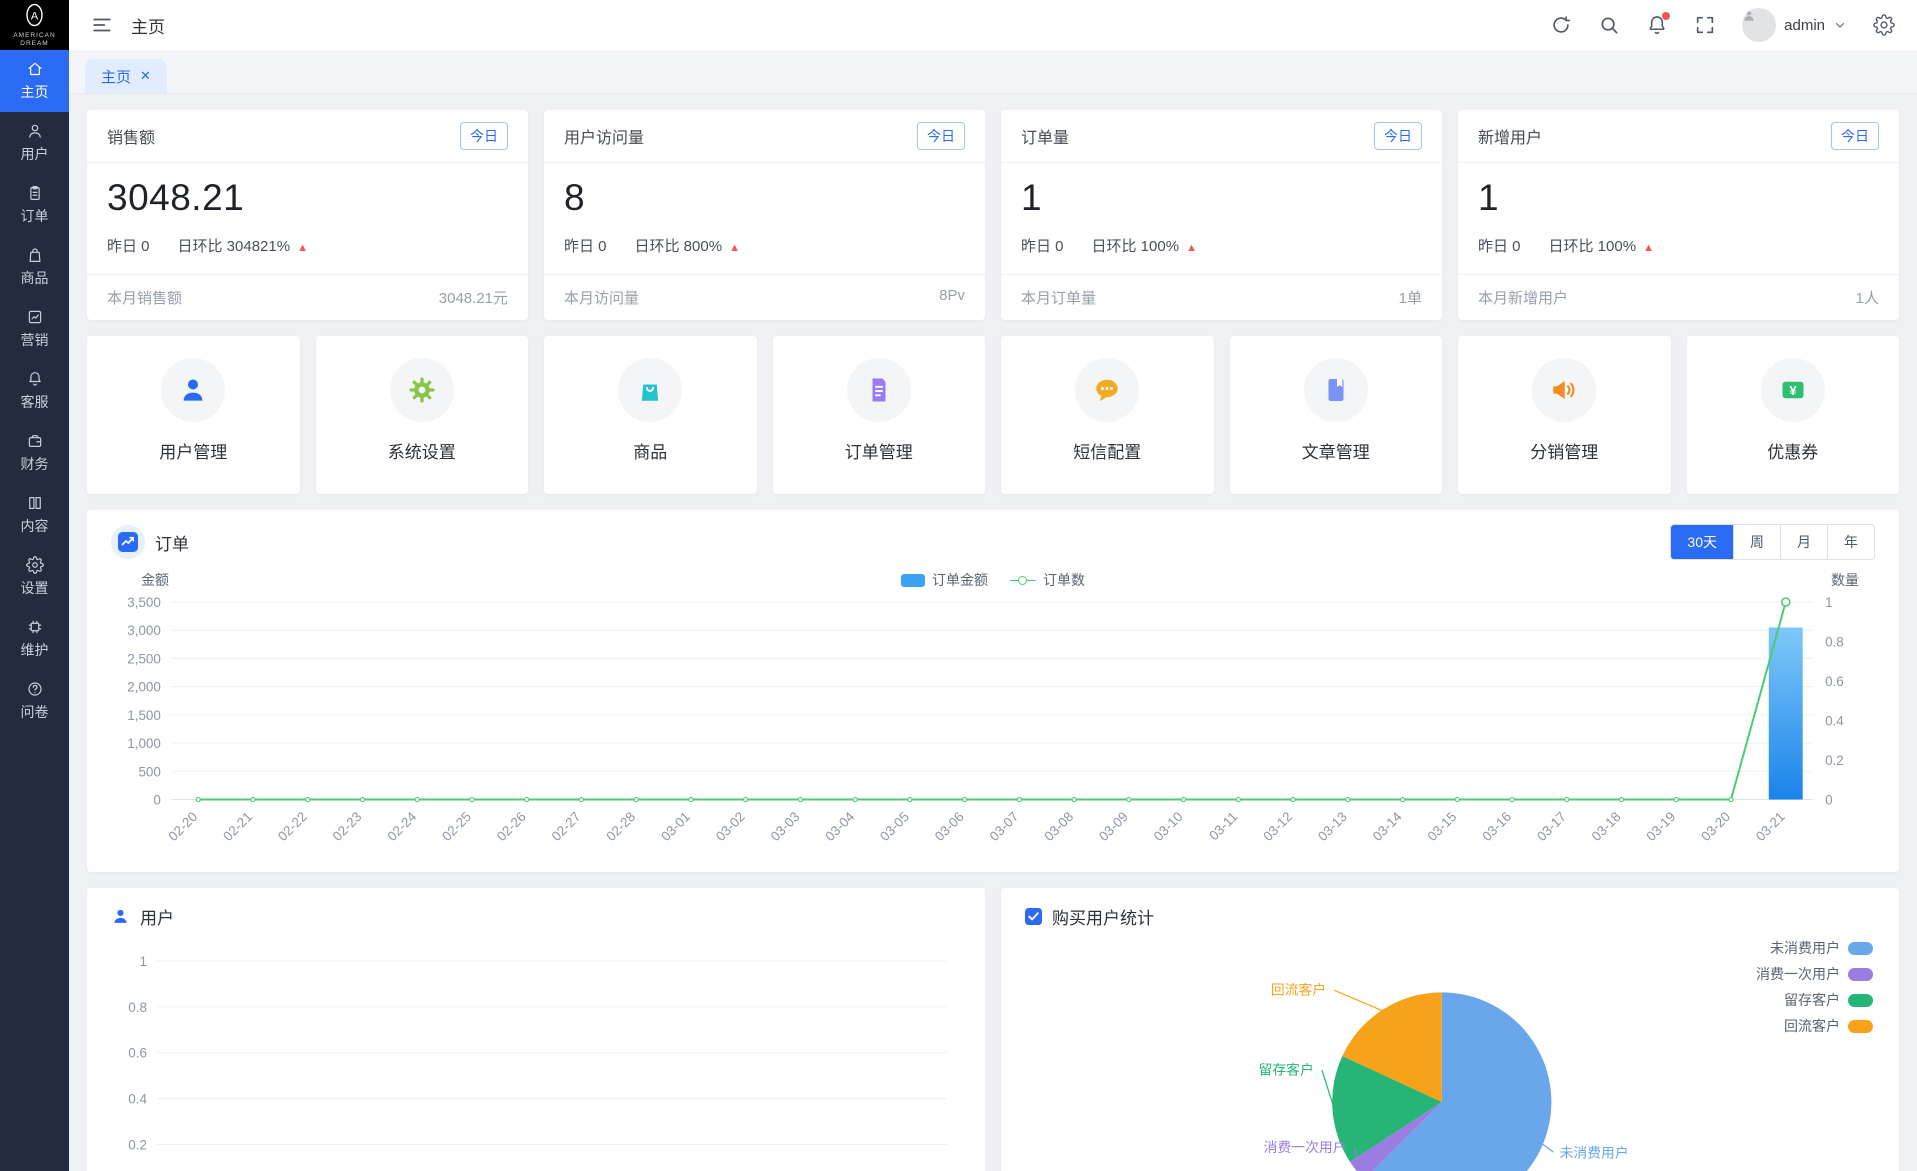 The image size is (1917, 1171). Describe the element at coordinates (1794, 25) in the screenshot. I see `user-menu: admin` at that location.